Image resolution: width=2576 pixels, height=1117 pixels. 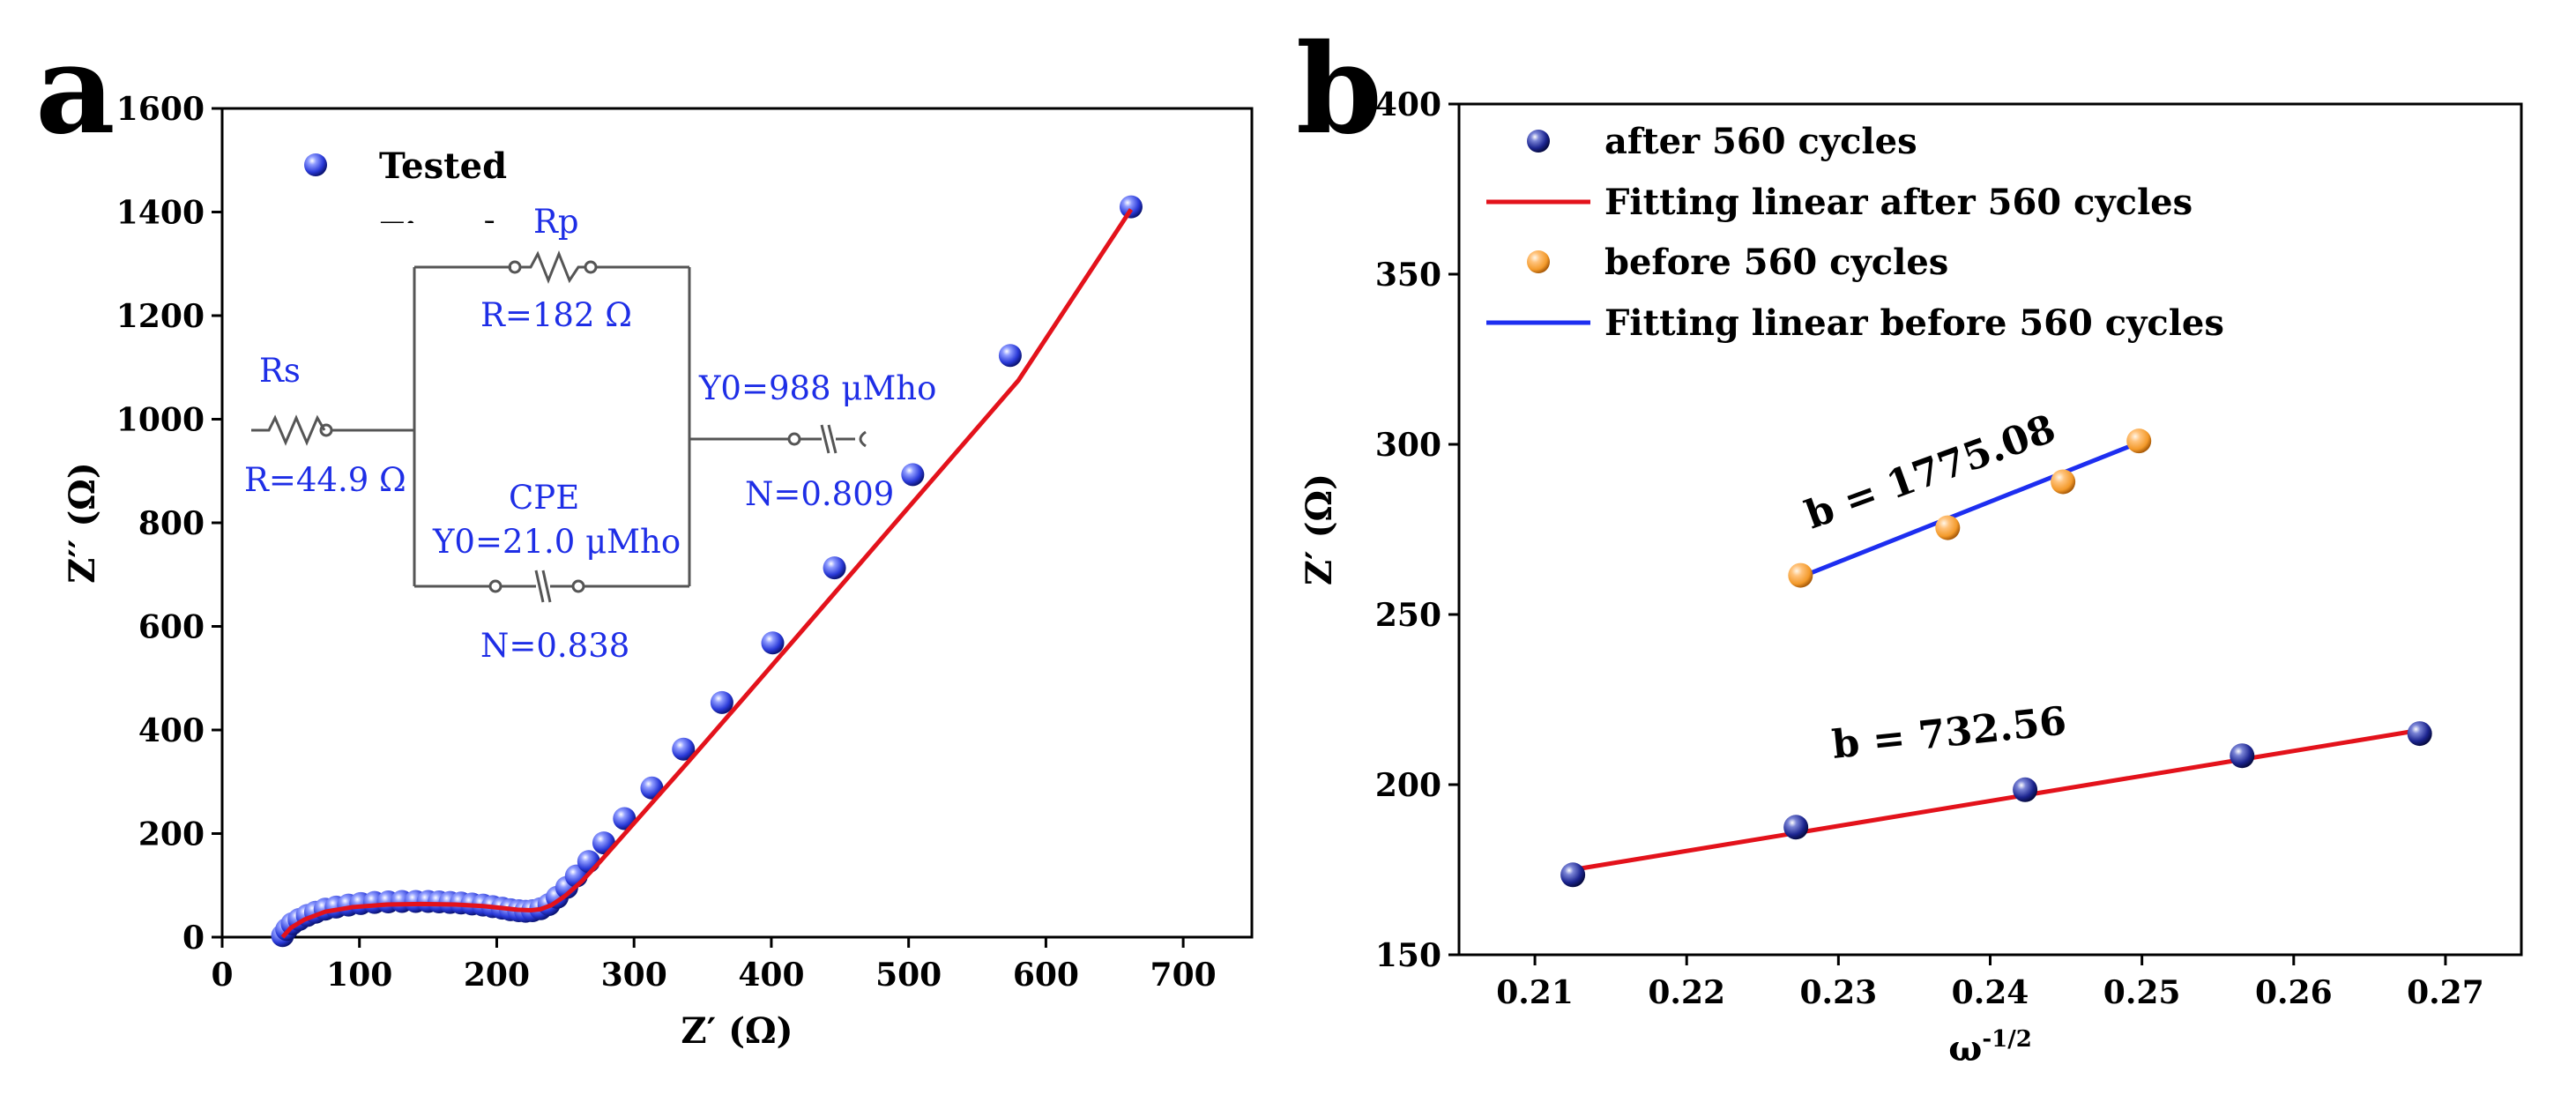 I want to click on warburg-x-tick-label: 0.22, so click(x=1686, y=992).